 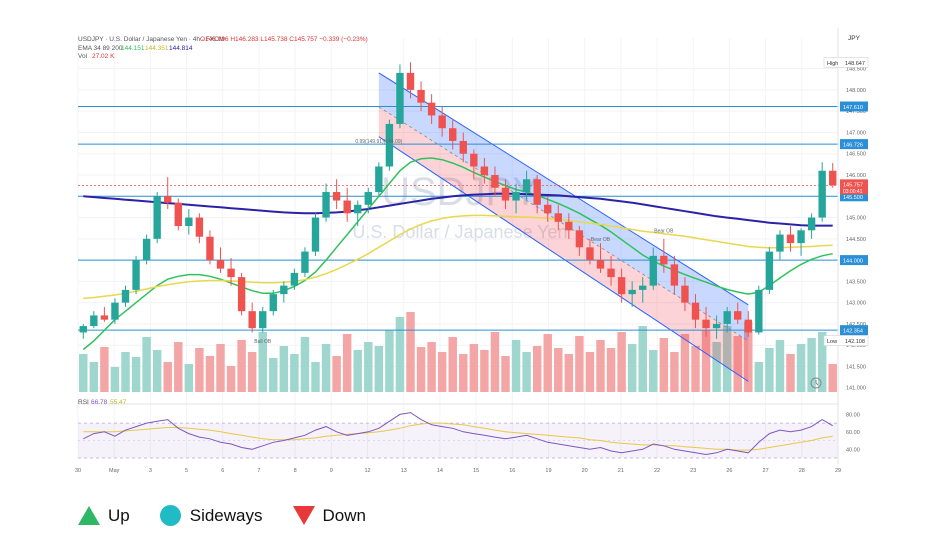 I want to click on legend-down-label: Down, so click(x=344, y=515).